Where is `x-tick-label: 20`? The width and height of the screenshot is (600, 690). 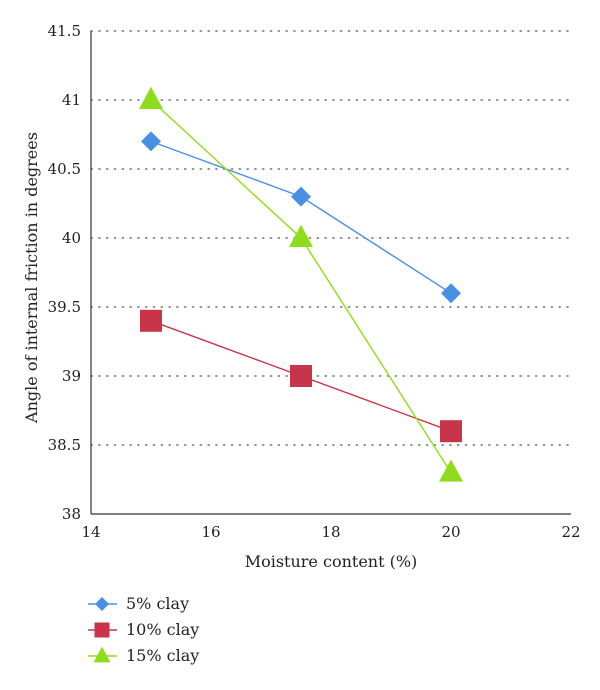 x-tick-label: 20 is located at coordinates (450, 532).